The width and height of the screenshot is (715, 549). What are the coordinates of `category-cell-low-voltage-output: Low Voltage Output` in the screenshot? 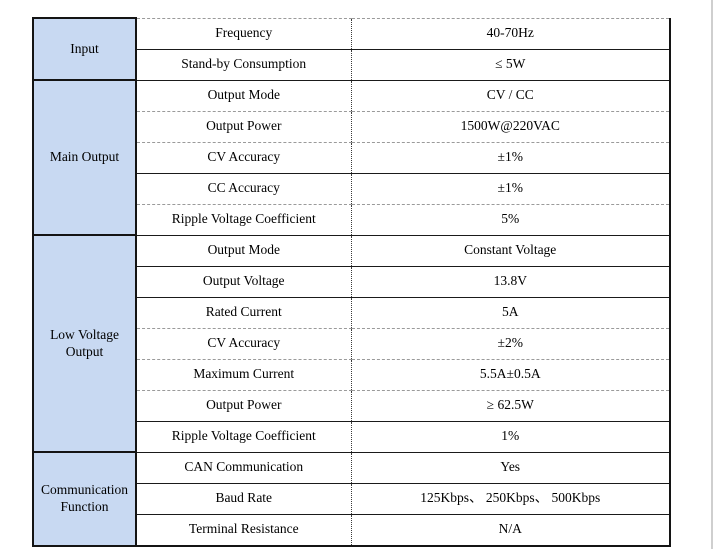 It's located at (84, 343).